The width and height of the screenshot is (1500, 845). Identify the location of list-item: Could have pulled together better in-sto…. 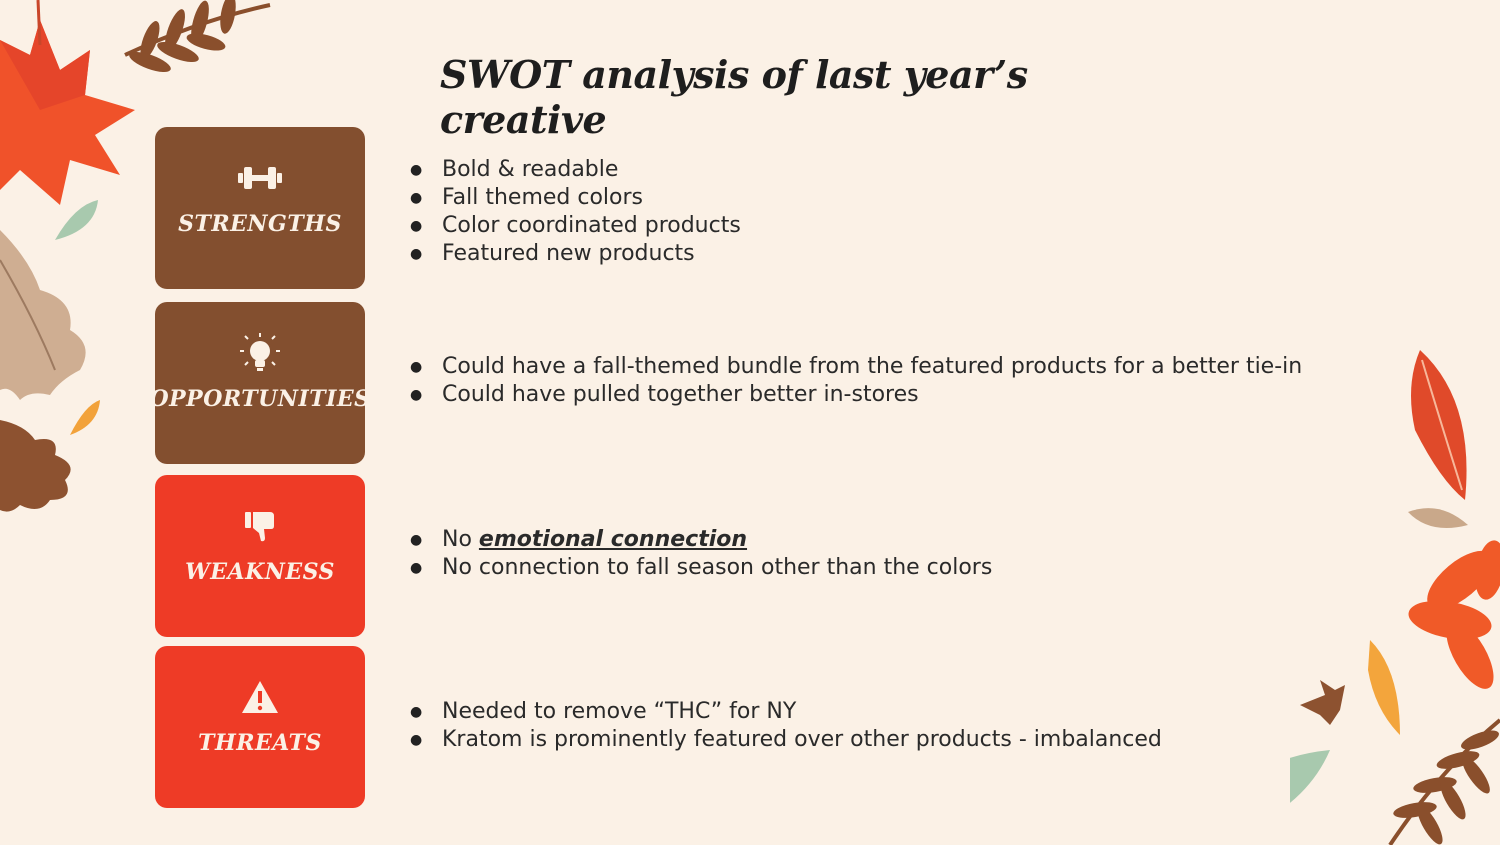
(856, 395).